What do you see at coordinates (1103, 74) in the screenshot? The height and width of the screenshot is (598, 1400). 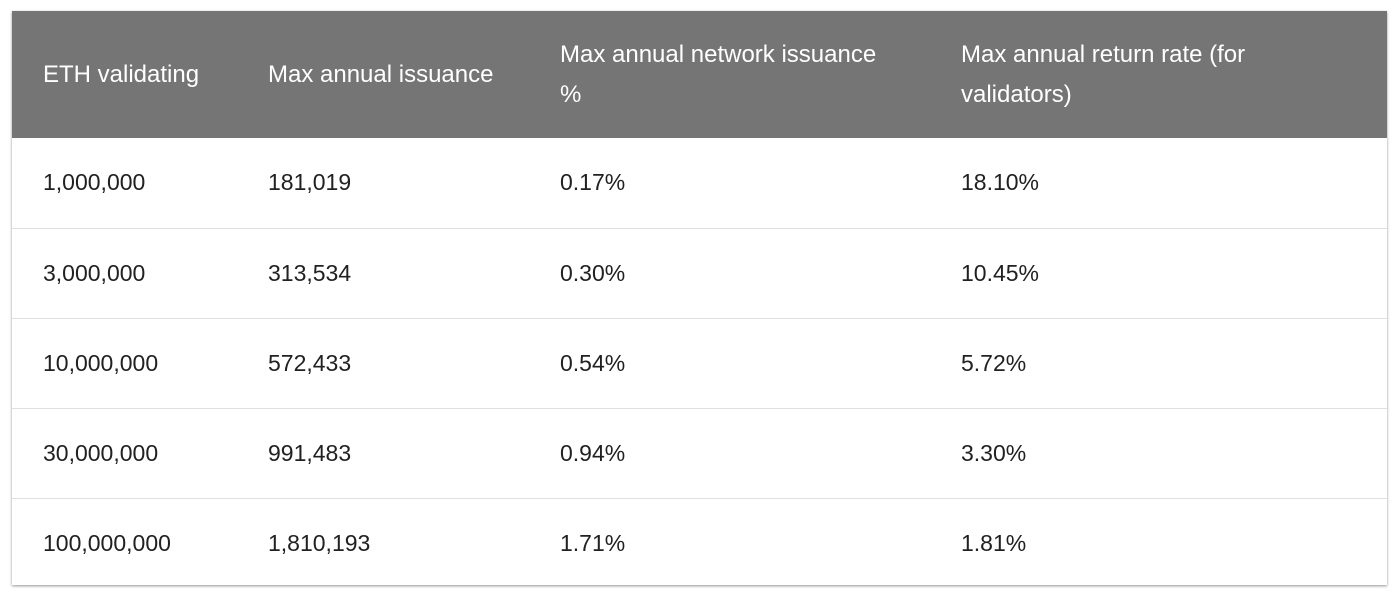 I see `header-max-annual-return-rate: Max annual return rate (for validators)` at bounding box center [1103, 74].